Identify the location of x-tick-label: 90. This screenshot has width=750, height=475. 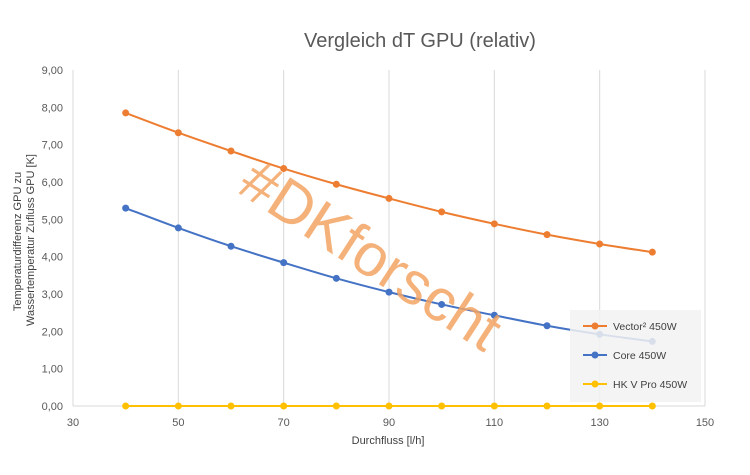
(389, 423).